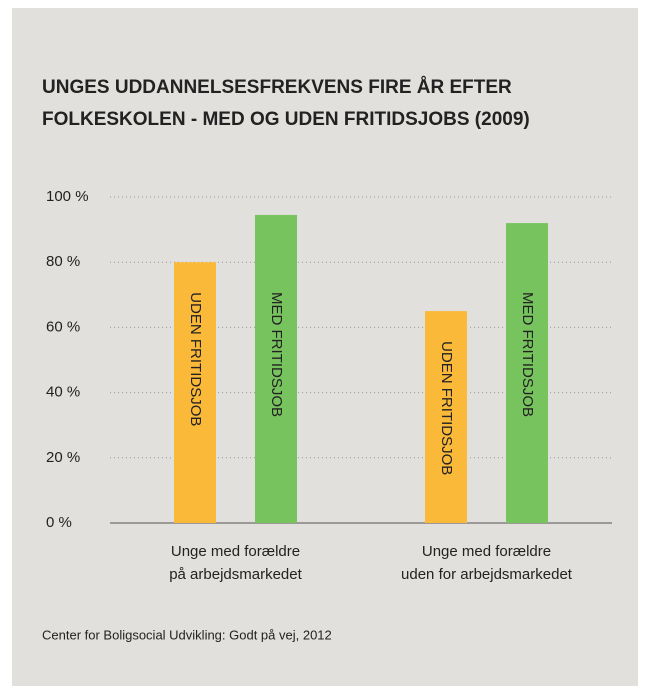  I want to click on y-tick-label: 0 %, so click(59, 522).